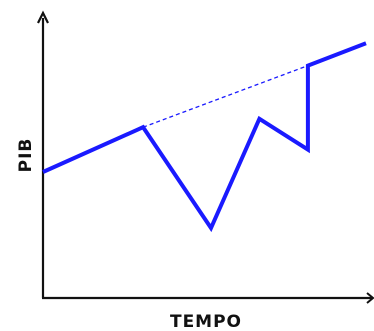 Image resolution: width=374 pixels, height=331 pixels. I want to click on trend-line-dashed, so click(225, 96).